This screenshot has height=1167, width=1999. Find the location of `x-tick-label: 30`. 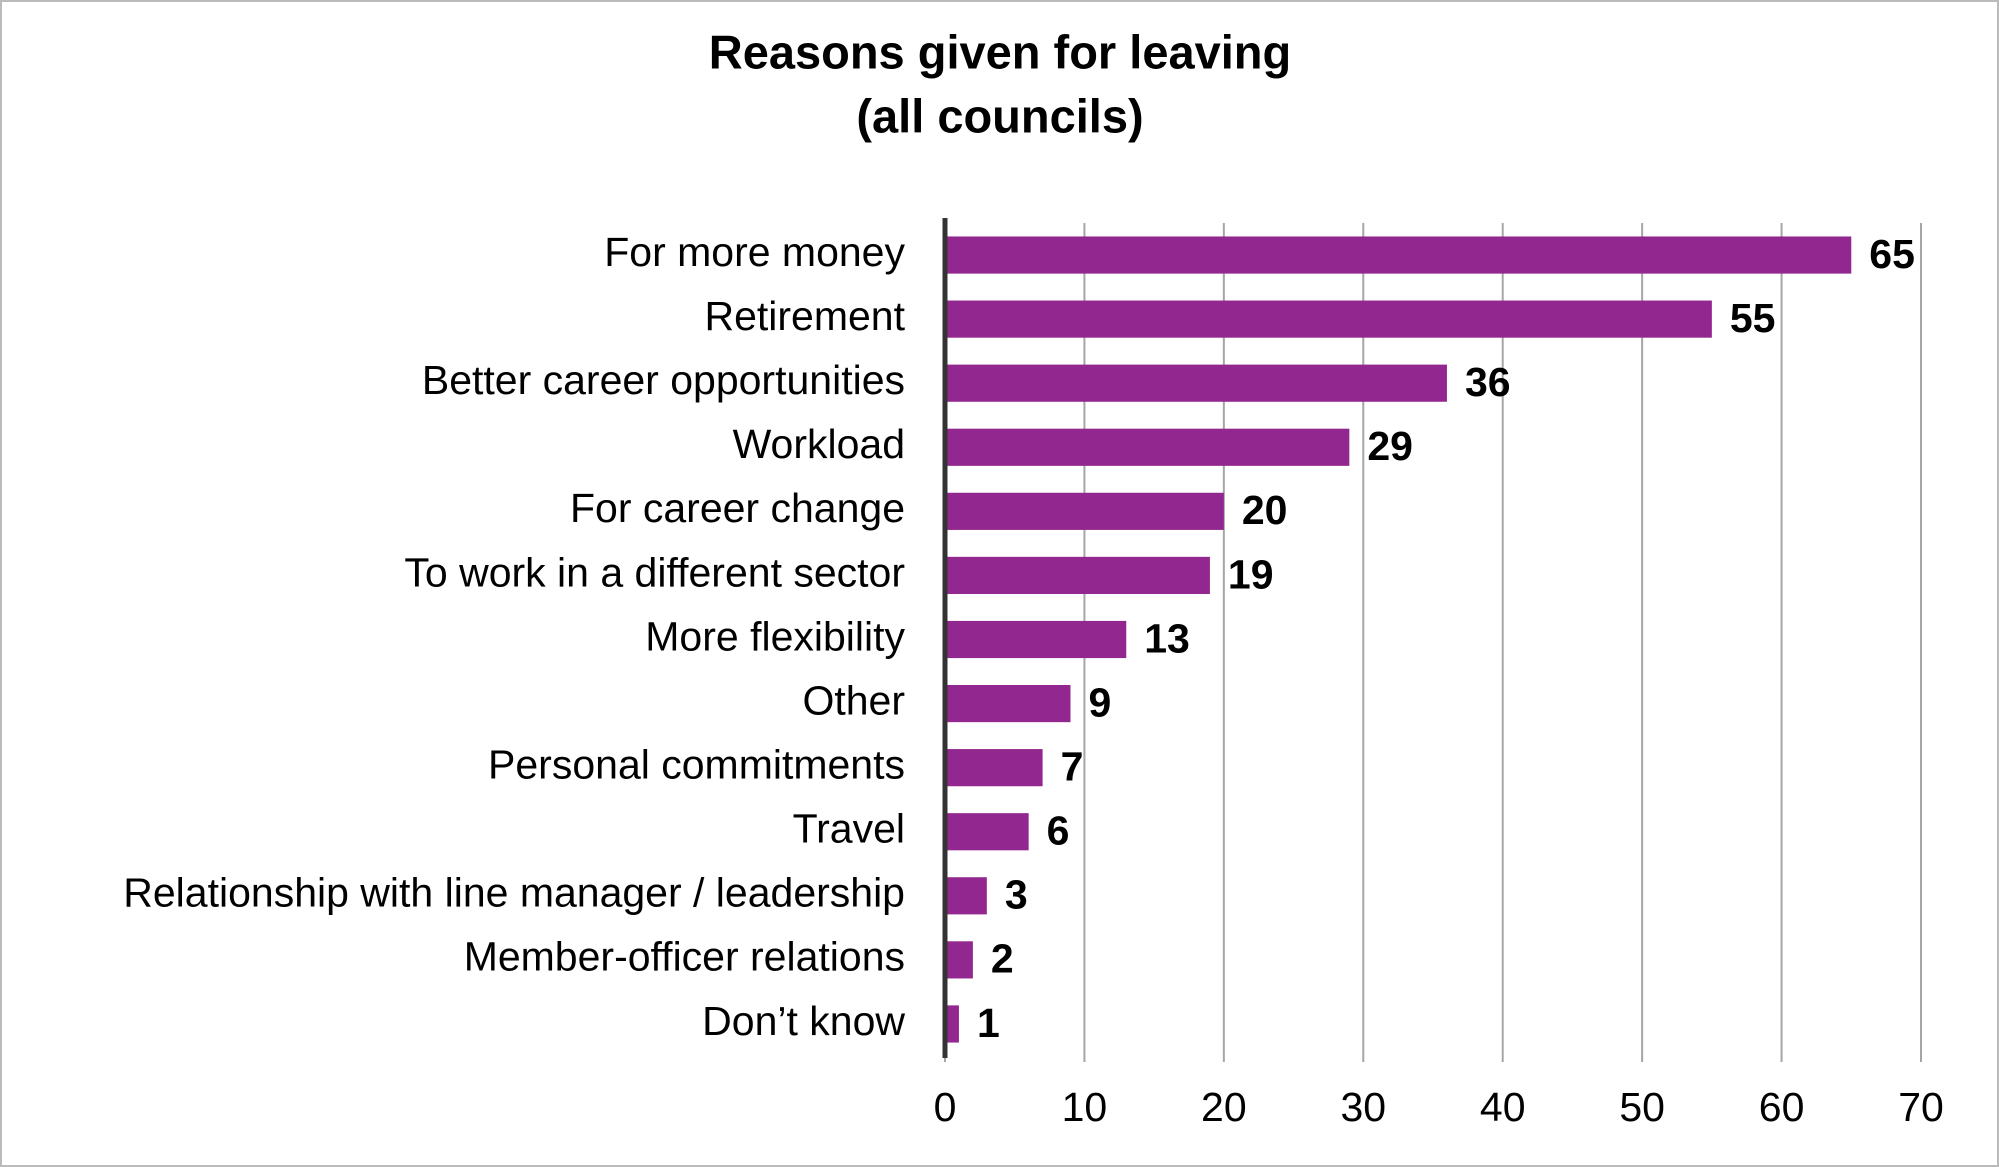

x-tick-label: 30 is located at coordinates (1363, 1107).